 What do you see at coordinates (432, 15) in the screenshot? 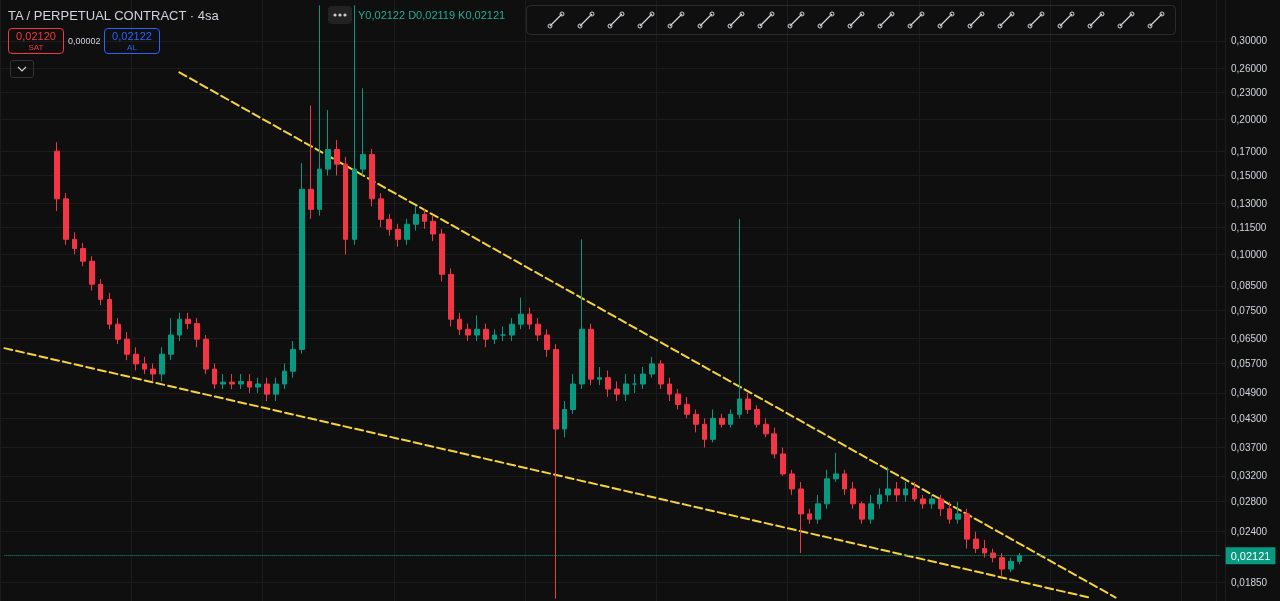
I see `annotation: Y0,02122 D0,02119 K0,02121` at bounding box center [432, 15].